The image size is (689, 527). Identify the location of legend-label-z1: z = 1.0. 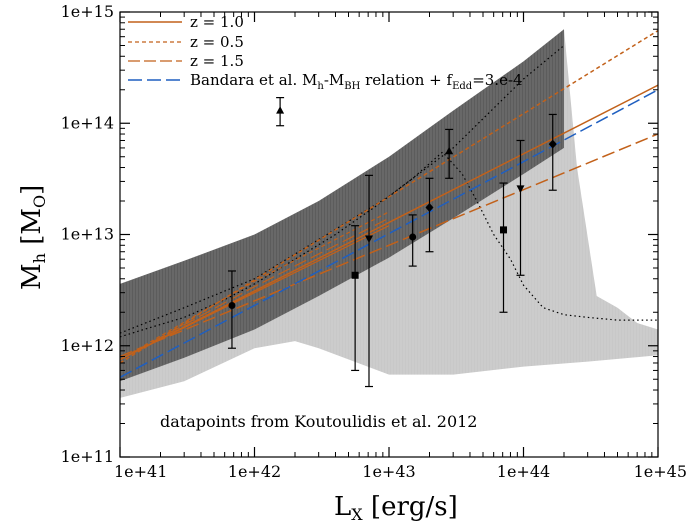
(217, 22).